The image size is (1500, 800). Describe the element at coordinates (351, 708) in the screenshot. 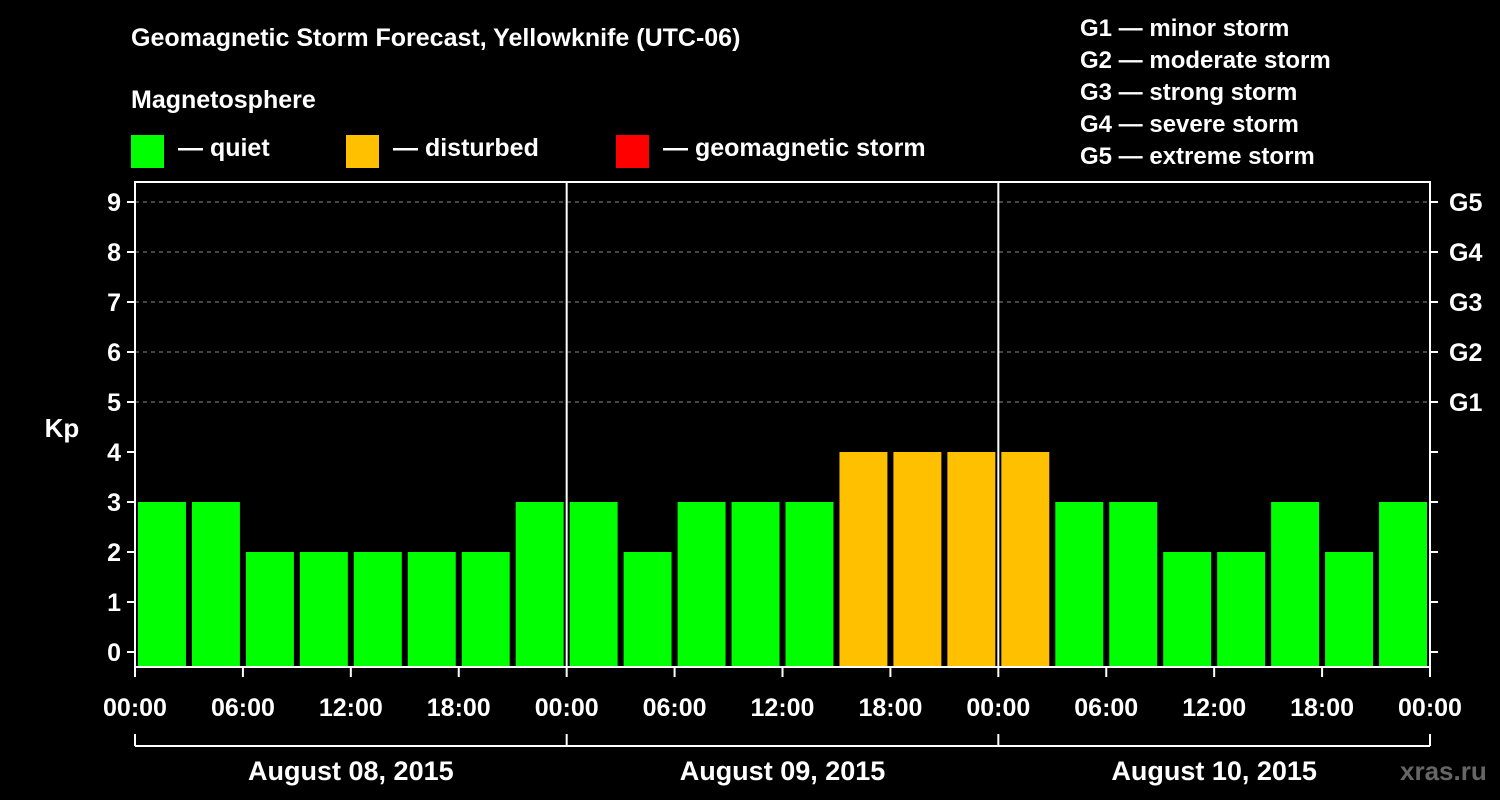

I see `x-tick-label-2: 12:00` at that location.